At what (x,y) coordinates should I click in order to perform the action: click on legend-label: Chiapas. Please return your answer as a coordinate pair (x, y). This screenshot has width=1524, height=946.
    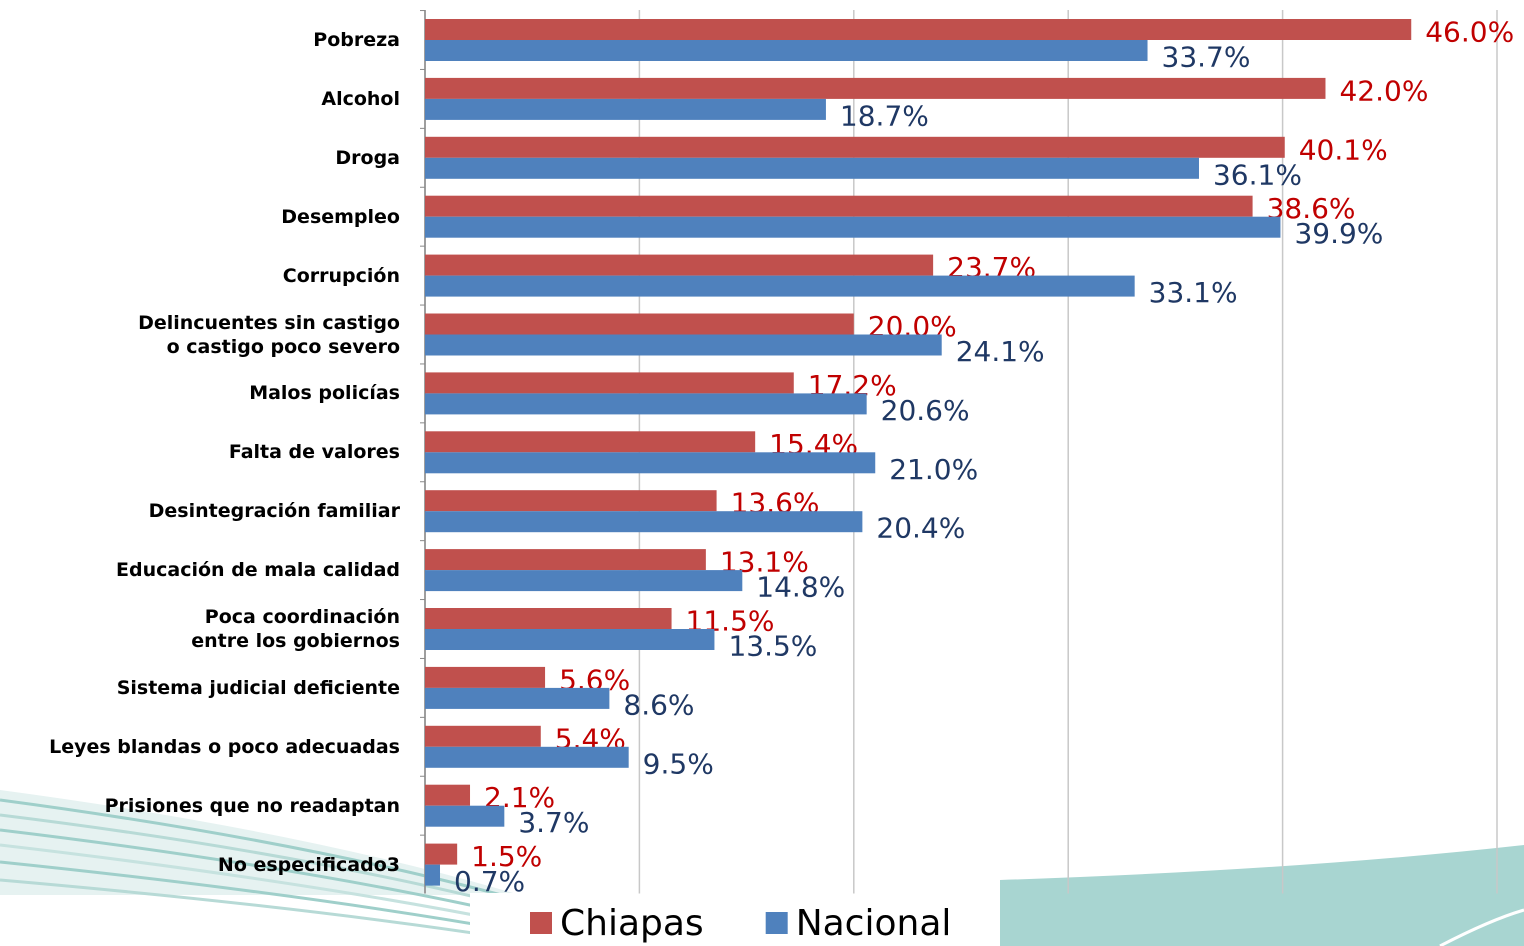
    Looking at the image, I should click on (632, 923).